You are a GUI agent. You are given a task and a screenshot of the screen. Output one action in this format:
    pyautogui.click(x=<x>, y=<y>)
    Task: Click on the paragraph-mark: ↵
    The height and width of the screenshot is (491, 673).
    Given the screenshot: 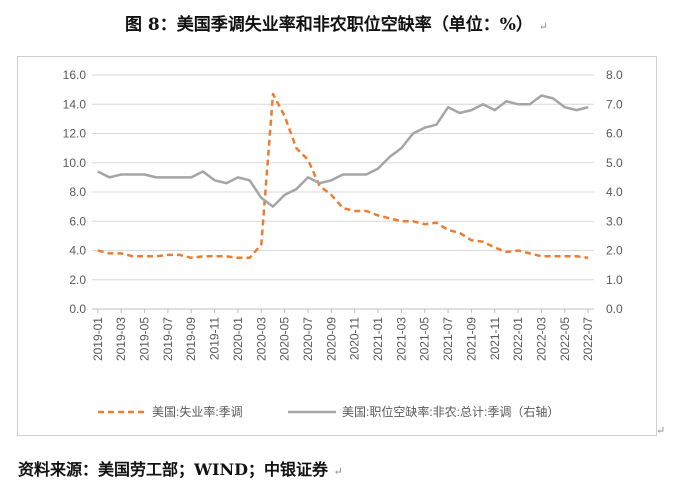 What is the action you would take?
    pyautogui.click(x=543, y=26)
    